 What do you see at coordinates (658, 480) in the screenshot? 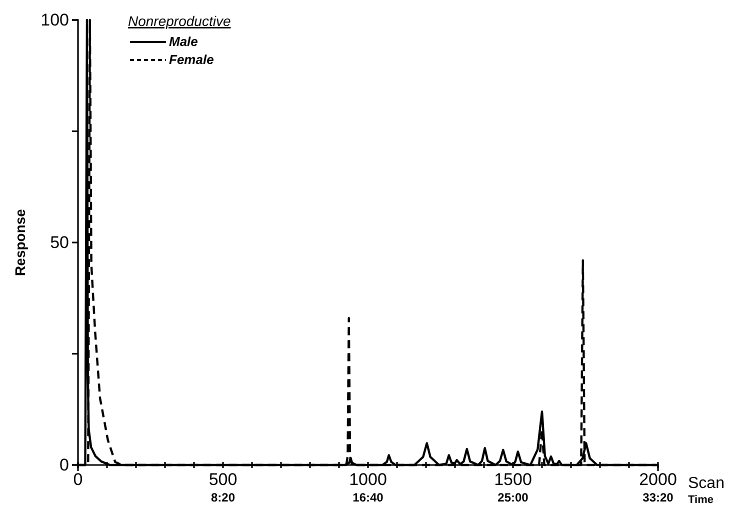
I see `x-tick-label: 2000` at bounding box center [658, 480].